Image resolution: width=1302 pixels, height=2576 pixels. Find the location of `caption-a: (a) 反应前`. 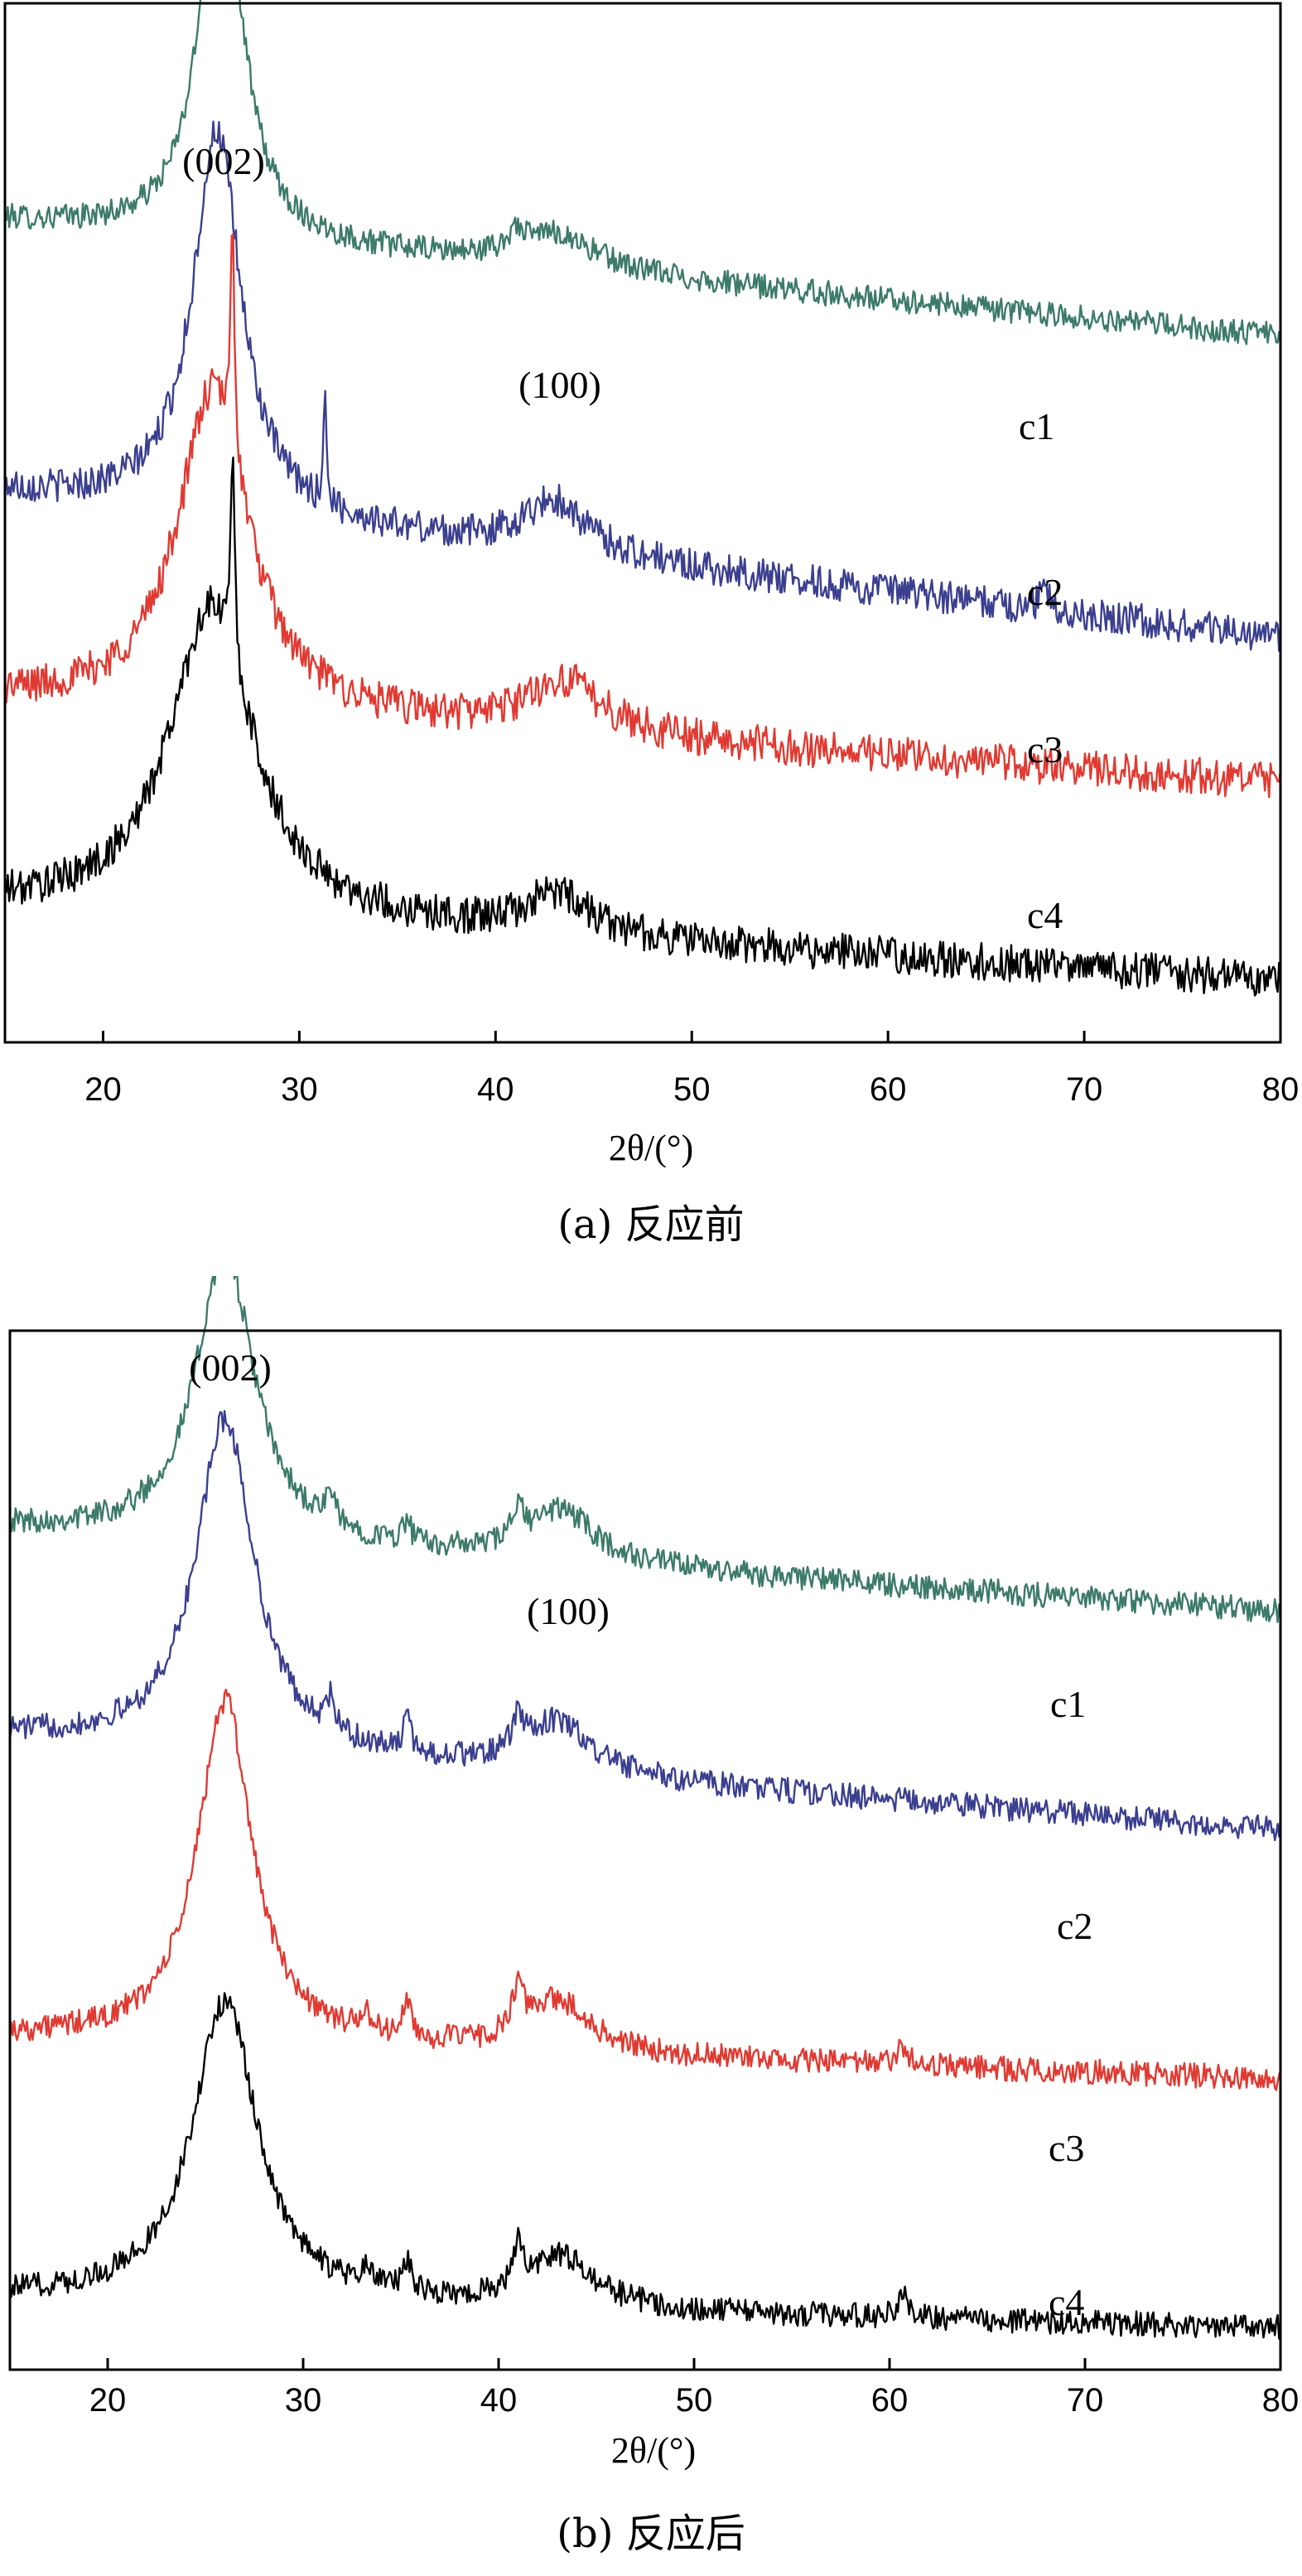

caption-a: (a) 反应前 is located at coordinates (651, 1224).